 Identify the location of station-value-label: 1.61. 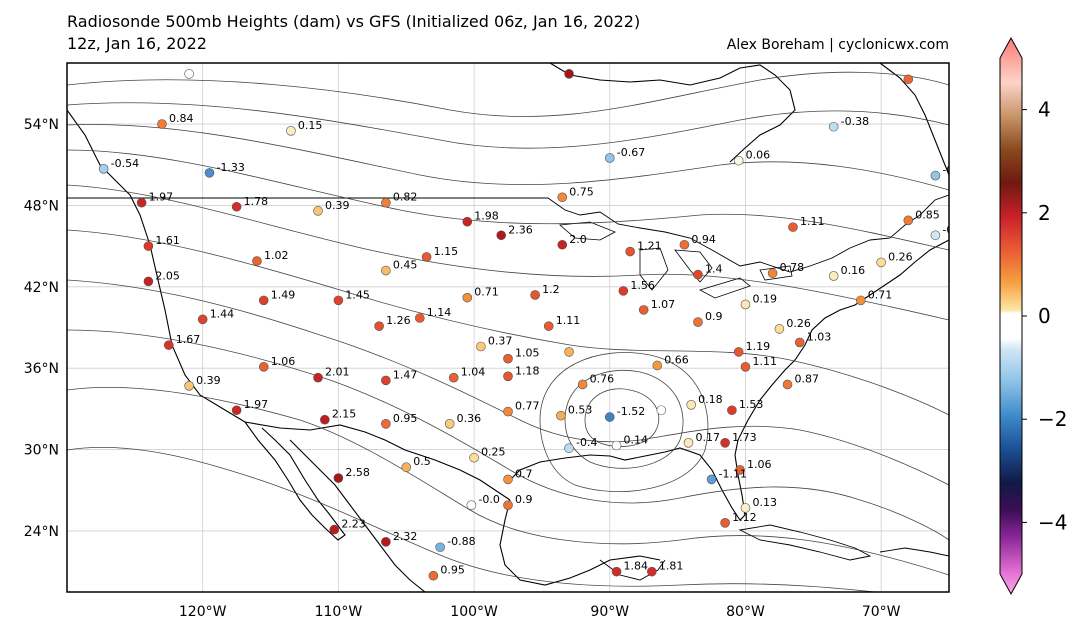
(167, 240).